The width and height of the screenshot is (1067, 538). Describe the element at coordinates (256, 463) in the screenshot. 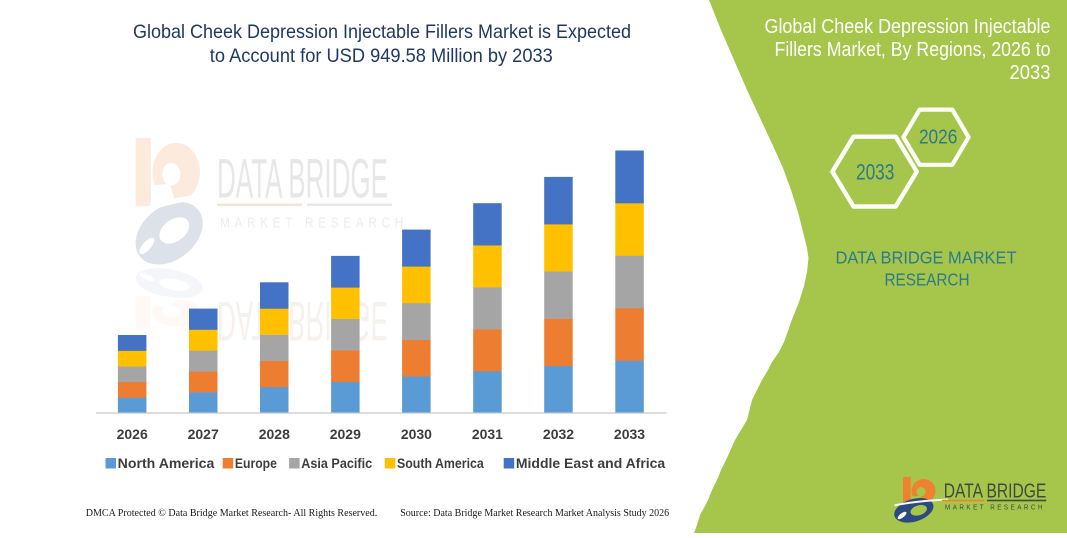

I see `svg-text: Europe` at that location.